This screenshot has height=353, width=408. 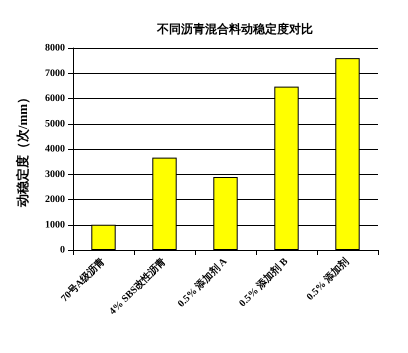 What do you see at coordinates (55, 48) in the screenshot?
I see `y-tick-label: 8000` at bounding box center [55, 48].